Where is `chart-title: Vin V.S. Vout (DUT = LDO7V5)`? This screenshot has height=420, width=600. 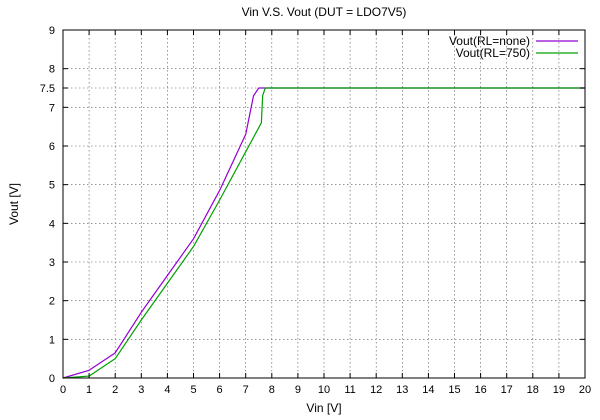
chart-title: Vin V.S. Vout (DUT = LDO7V5) is located at coordinates (324, 12).